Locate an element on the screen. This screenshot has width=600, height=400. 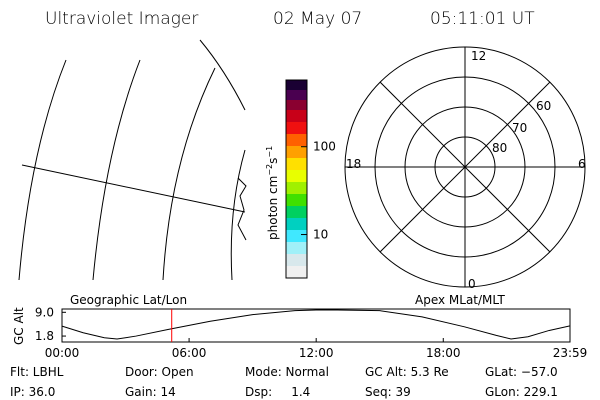
title: Ultraviolet Imager is located at coordinates (121, 19).